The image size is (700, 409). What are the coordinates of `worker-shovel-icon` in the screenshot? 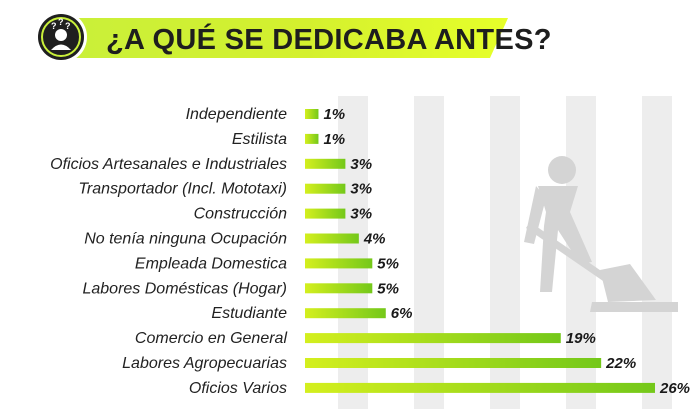 It's located at (601, 234).